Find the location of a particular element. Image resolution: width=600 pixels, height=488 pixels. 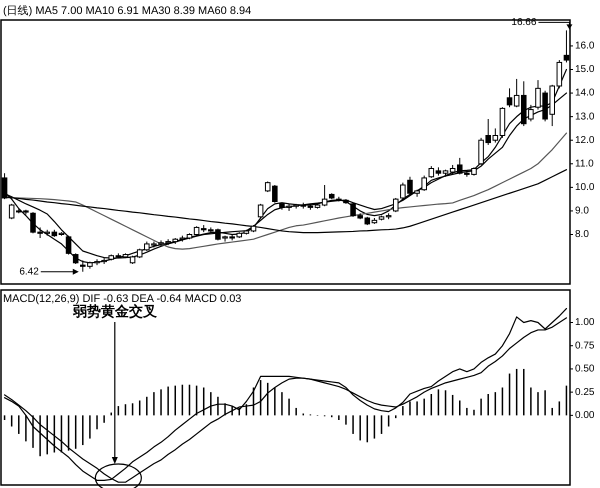

y-tick-label: 0.25 is located at coordinates (585, 392).